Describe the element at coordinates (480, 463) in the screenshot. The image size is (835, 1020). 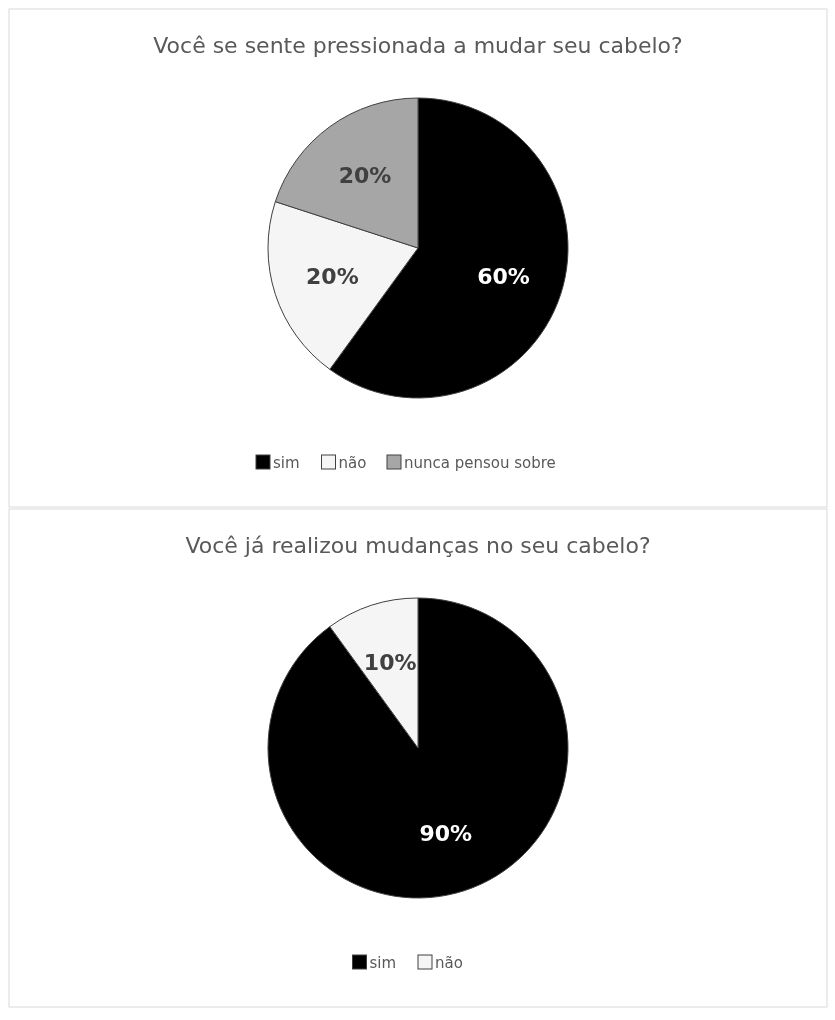
I see `legend-label: nunca pensou sobre` at that location.